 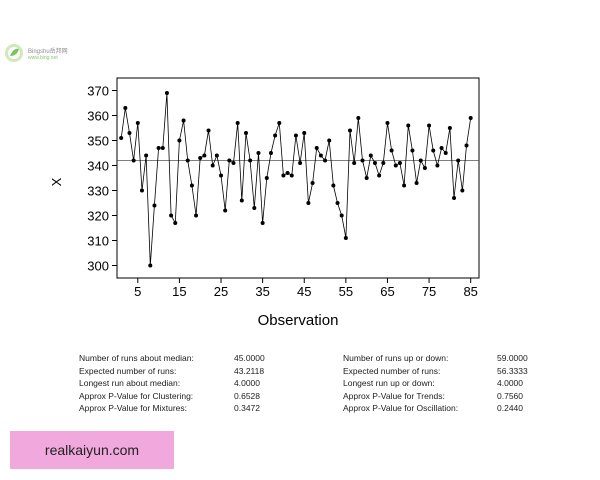 I want to click on y-tick-label: 320, so click(x=98, y=216).